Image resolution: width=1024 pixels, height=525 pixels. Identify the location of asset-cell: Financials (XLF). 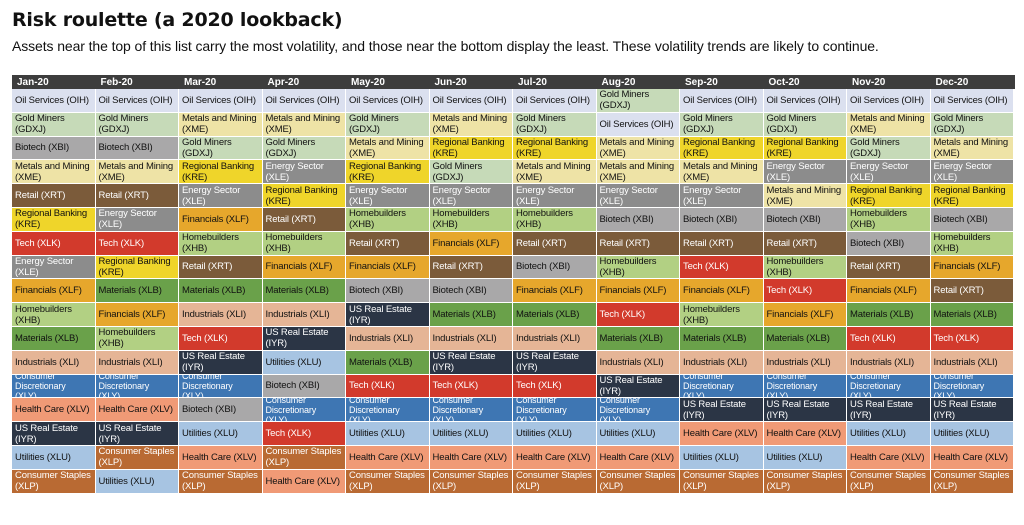
(54, 291).